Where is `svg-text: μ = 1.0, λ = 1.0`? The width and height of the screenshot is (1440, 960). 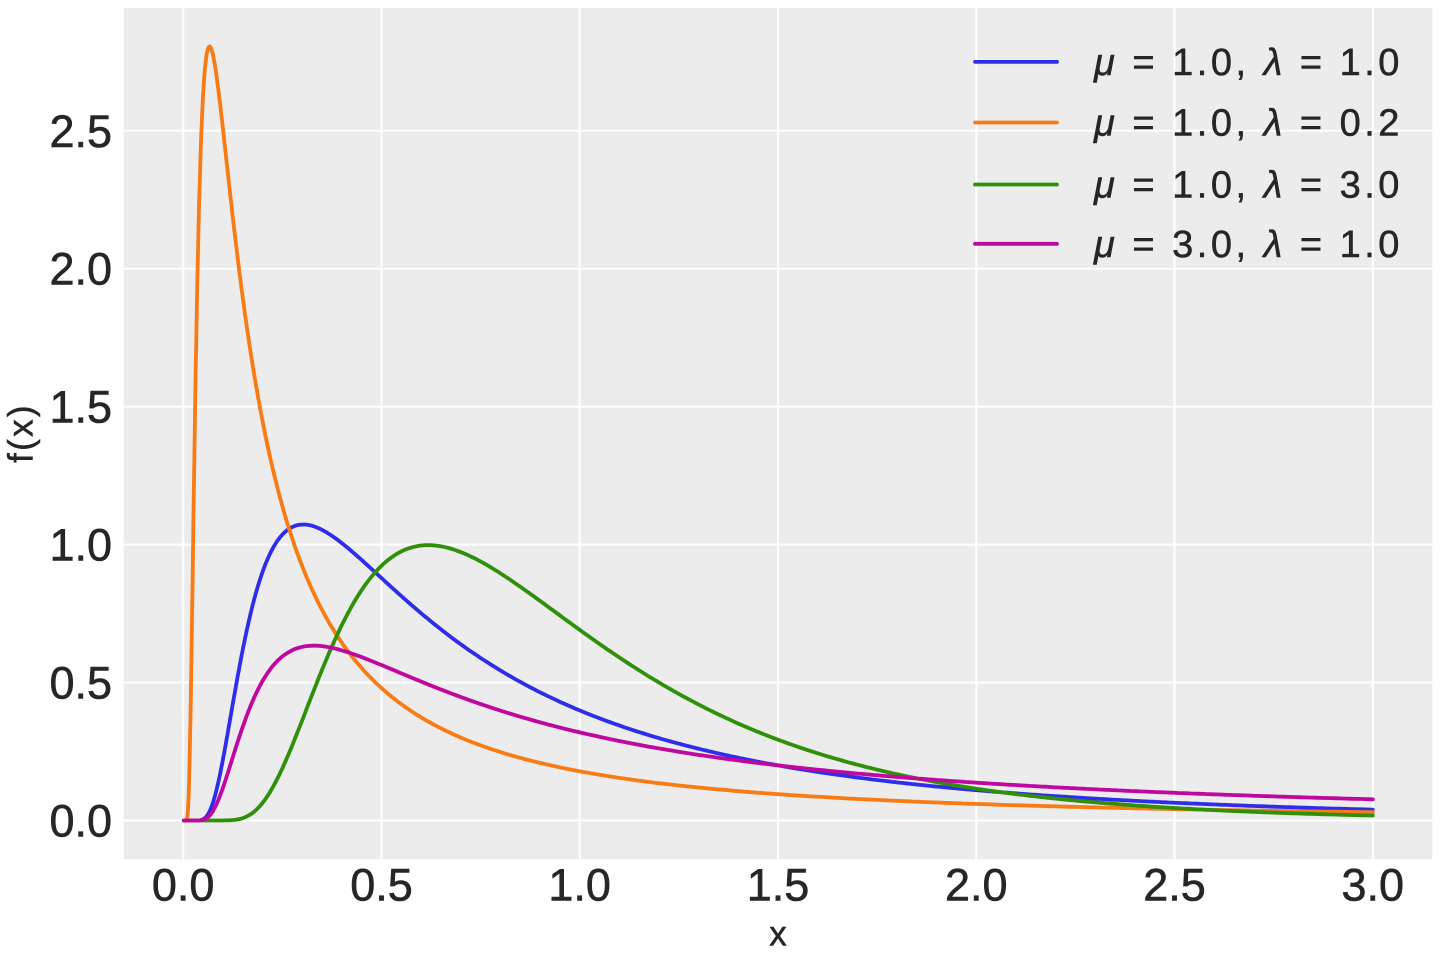
svg-text: μ = 1.0, λ = 1.0 is located at coordinates (1248, 63).